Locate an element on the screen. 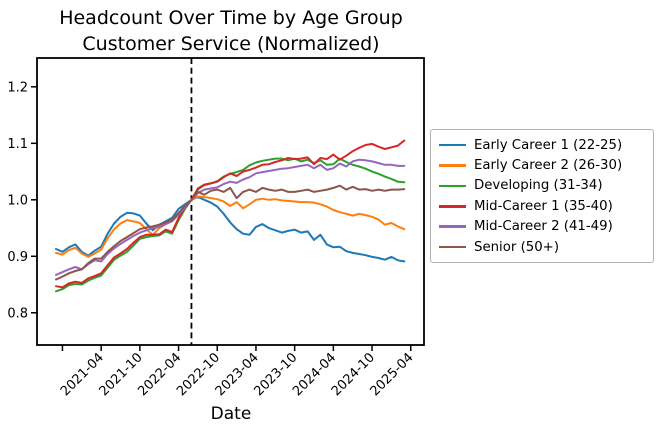 Image resolution: width=660 pixels, height=440 pixels. legend-item: Early Career 1 (22-25) is located at coordinates (542, 145).